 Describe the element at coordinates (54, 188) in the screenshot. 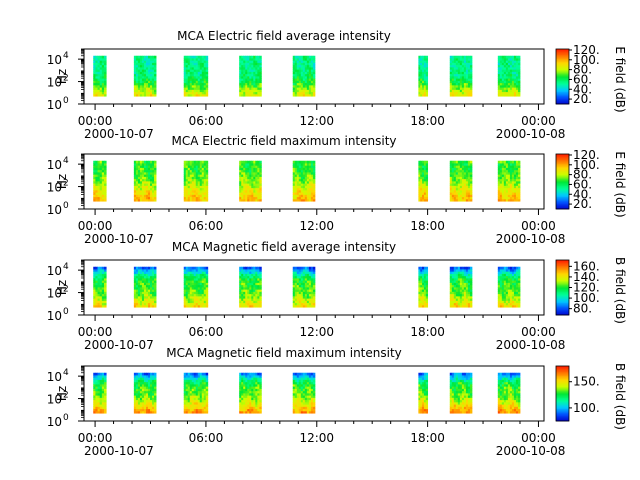

I see `y-tick-label: 10` at that location.